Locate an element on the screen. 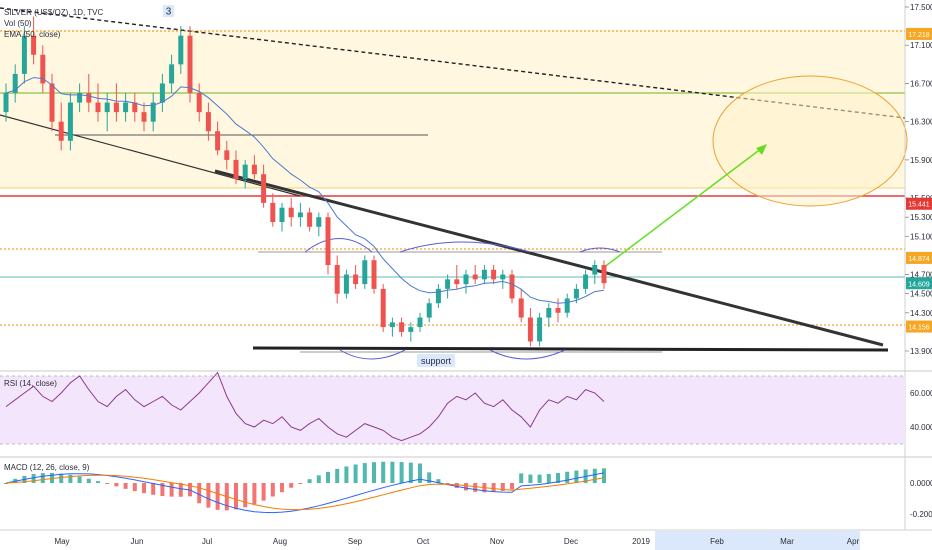 This screenshot has width=932, height=550. price-badge-label: 14.874 is located at coordinates (919, 259).